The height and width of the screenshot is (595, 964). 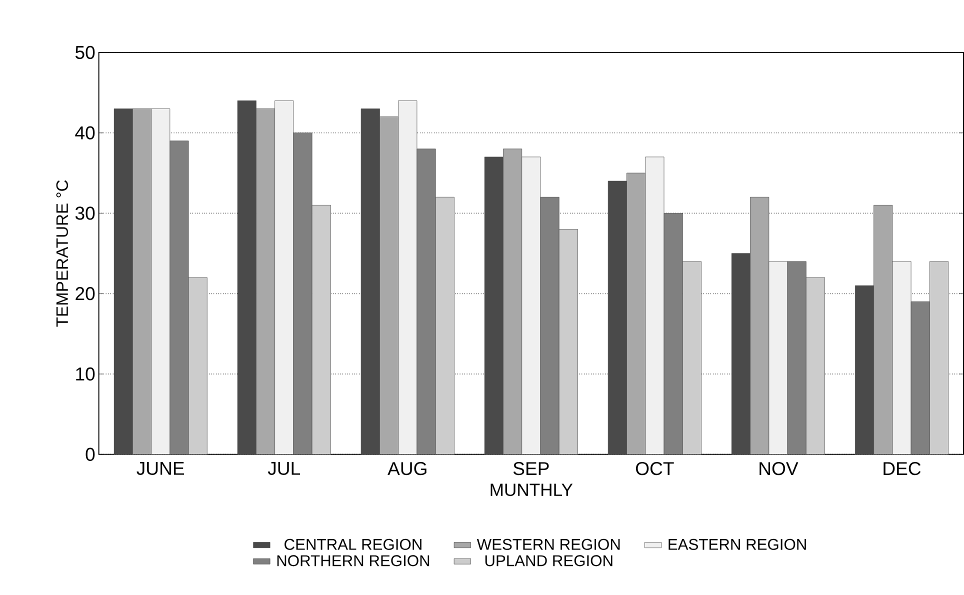 What do you see at coordinates (85, 213) in the screenshot?
I see `y-tick-label: 30` at bounding box center [85, 213].